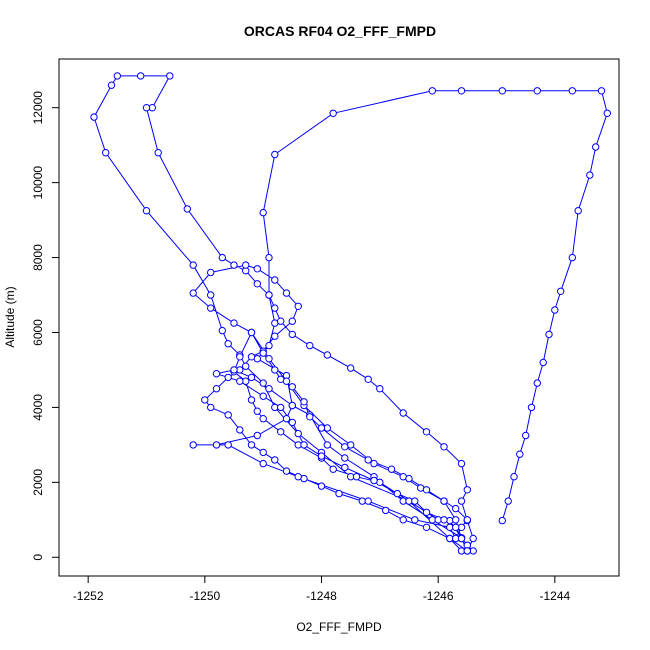  What do you see at coordinates (38, 183) in the screenshot?
I see `y-tick-label: 10000` at bounding box center [38, 183].